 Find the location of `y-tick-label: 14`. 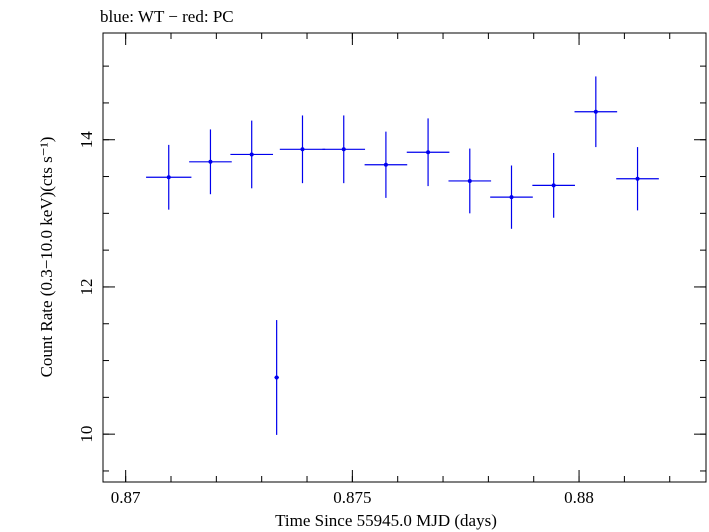

y-tick-label: 14 is located at coordinates (86, 140).